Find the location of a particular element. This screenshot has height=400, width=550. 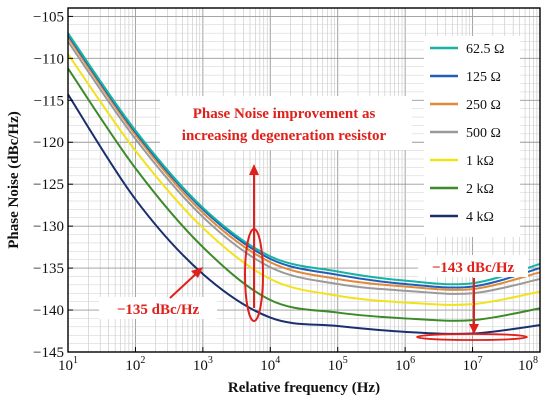

right-value-label: −143 dBc/Hz is located at coordinates (473, 268).